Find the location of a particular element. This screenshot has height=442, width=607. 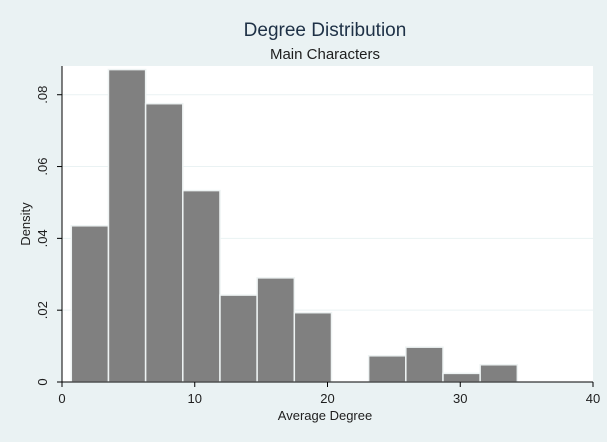

y-tick-label-2: .04 is located at coordinates (42, 238).